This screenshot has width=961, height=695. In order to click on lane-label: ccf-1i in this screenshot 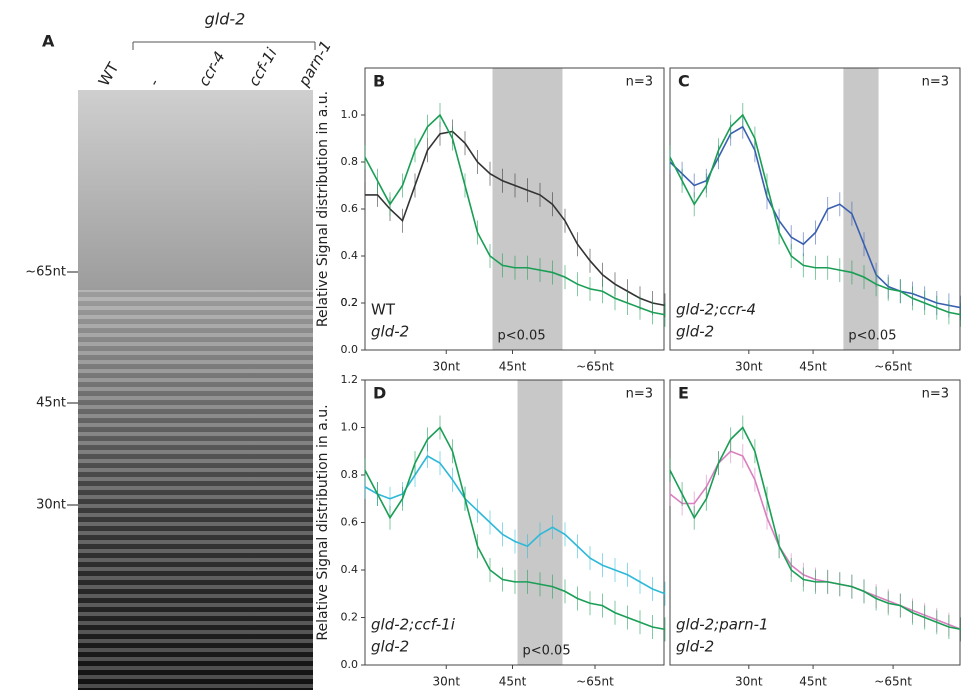, I will do `click(263, 66)`.